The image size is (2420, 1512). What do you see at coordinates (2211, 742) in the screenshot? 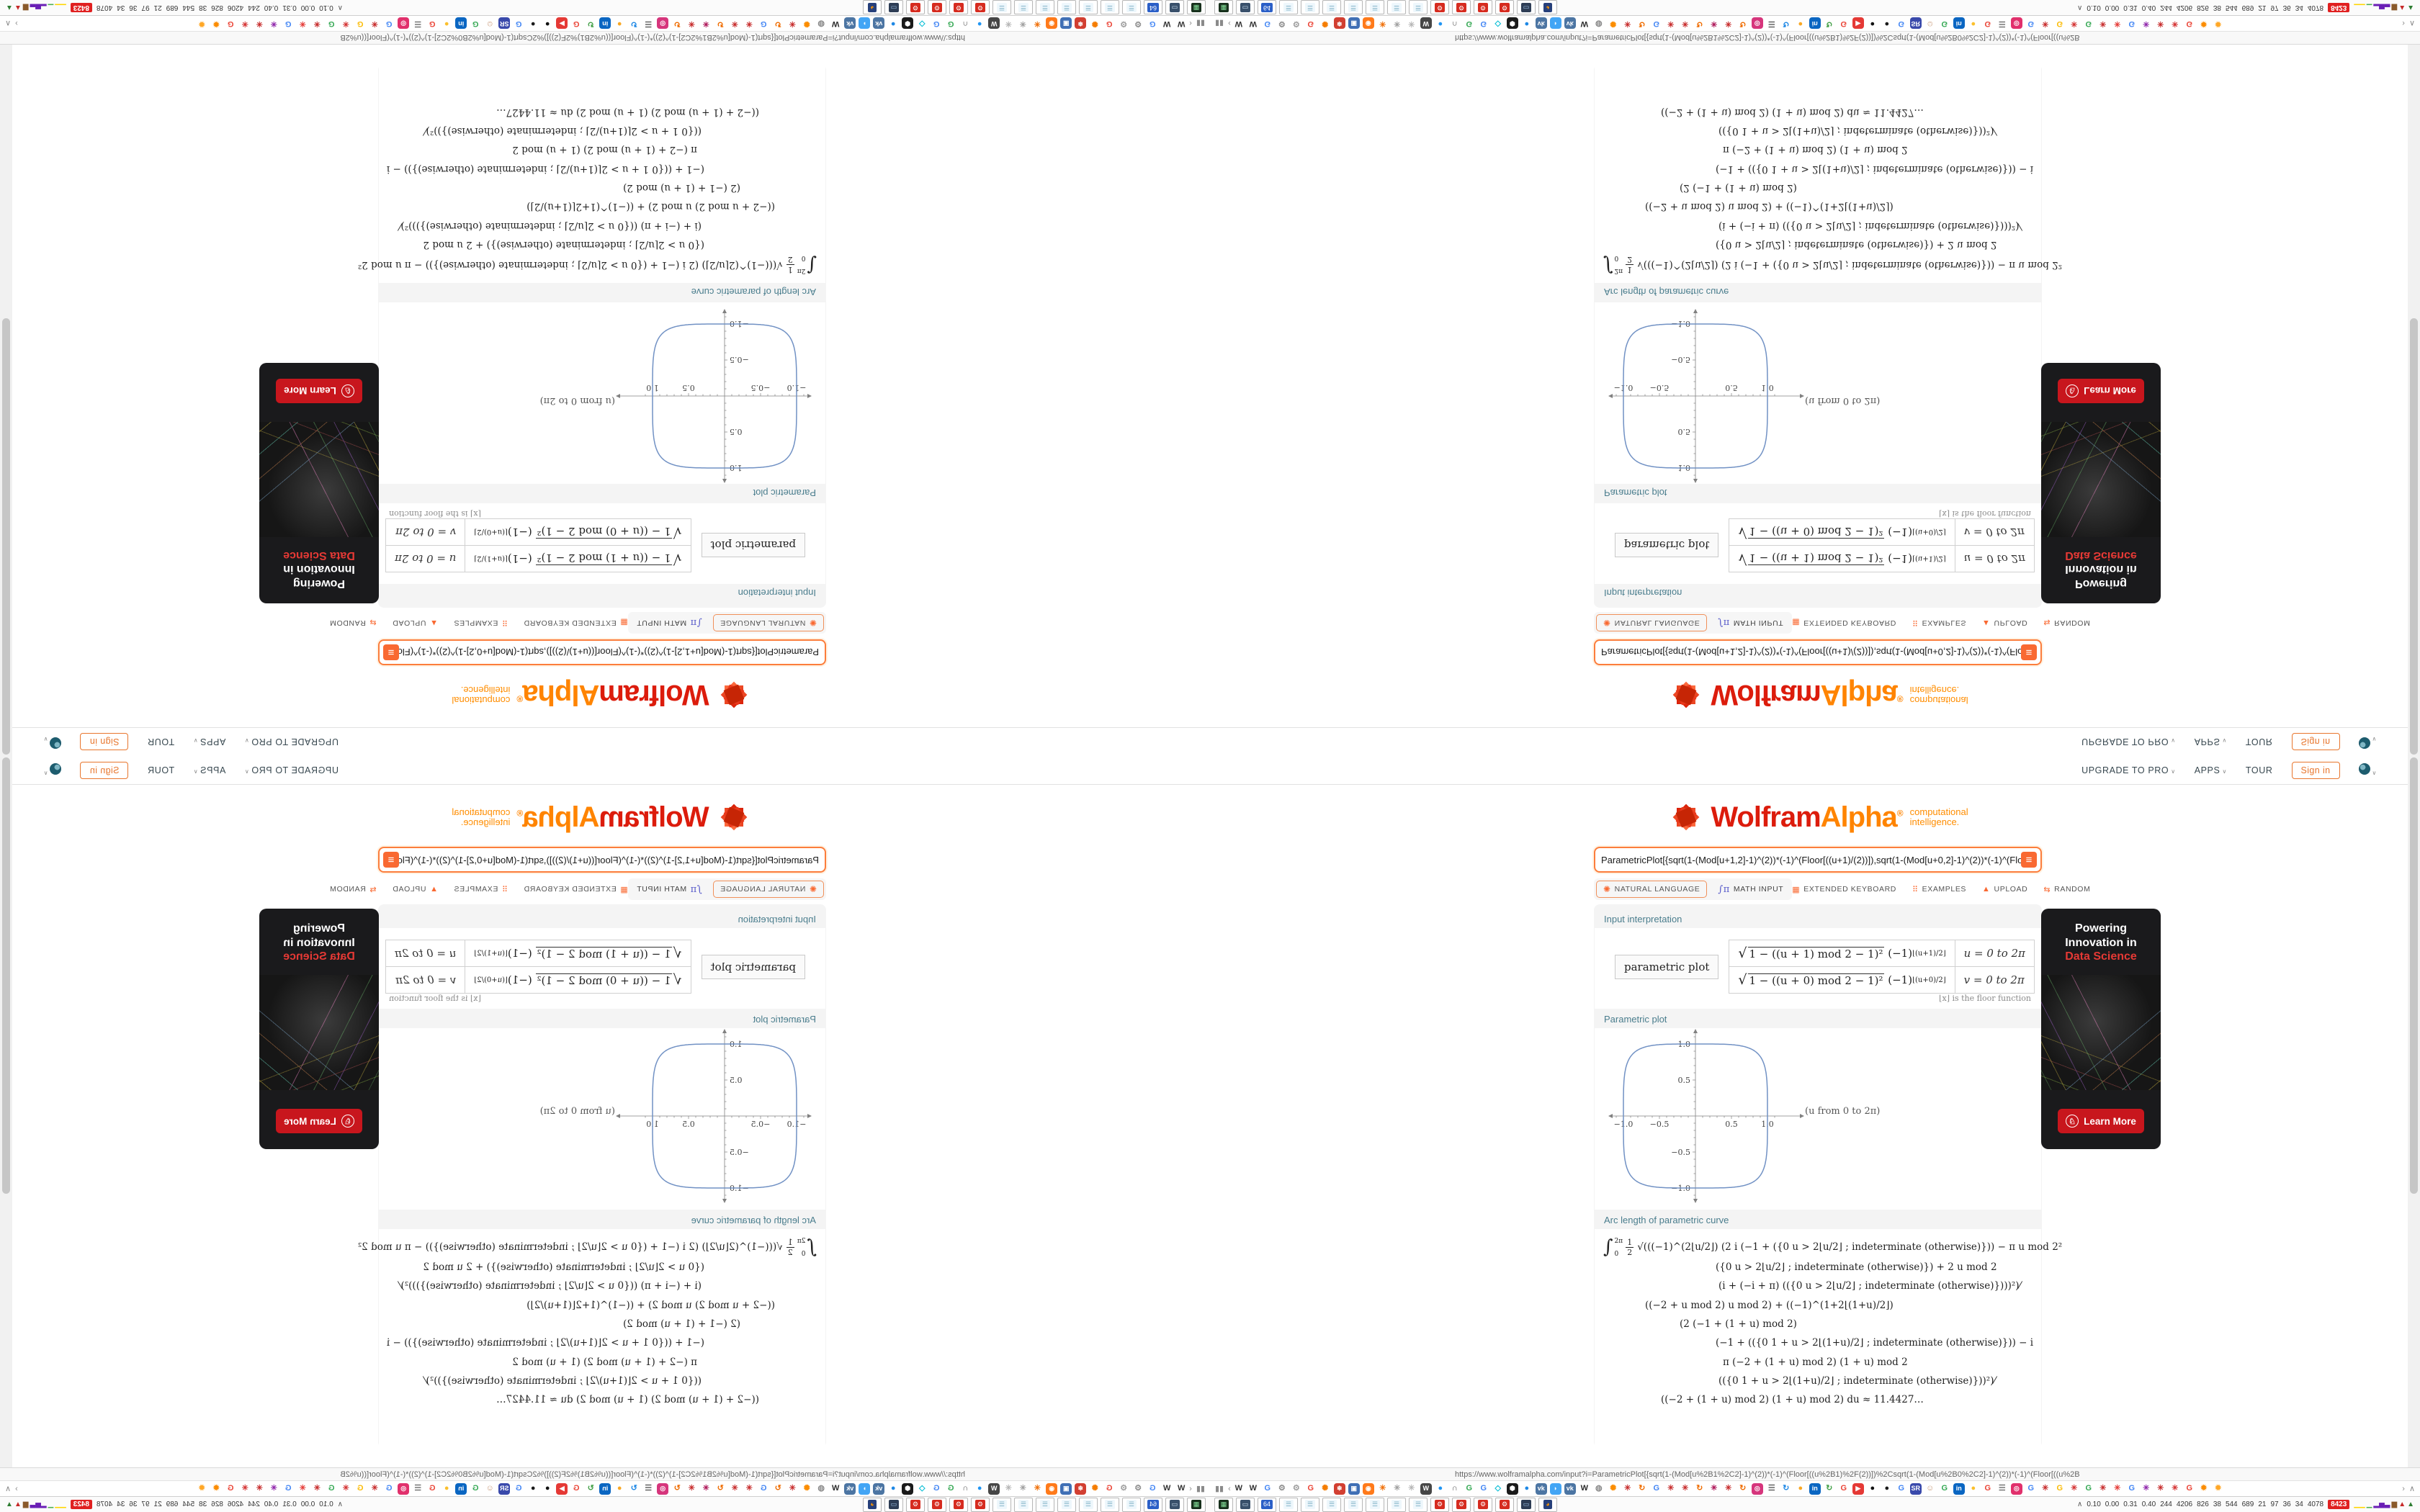
I see `nav-apps: APPS∨` at bounding box center [2211, 742].